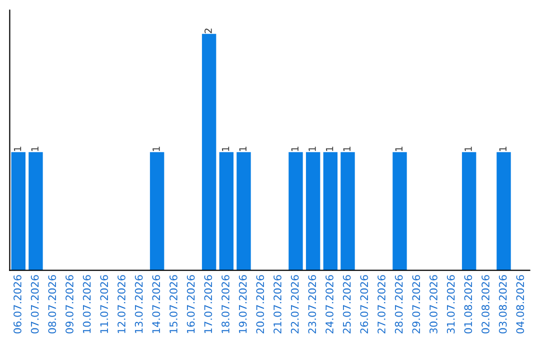 Image resolution: width=540 pixels, height=340 pixels. I want to click on x-tick-label: 29.07.2026, so click(416, 304).